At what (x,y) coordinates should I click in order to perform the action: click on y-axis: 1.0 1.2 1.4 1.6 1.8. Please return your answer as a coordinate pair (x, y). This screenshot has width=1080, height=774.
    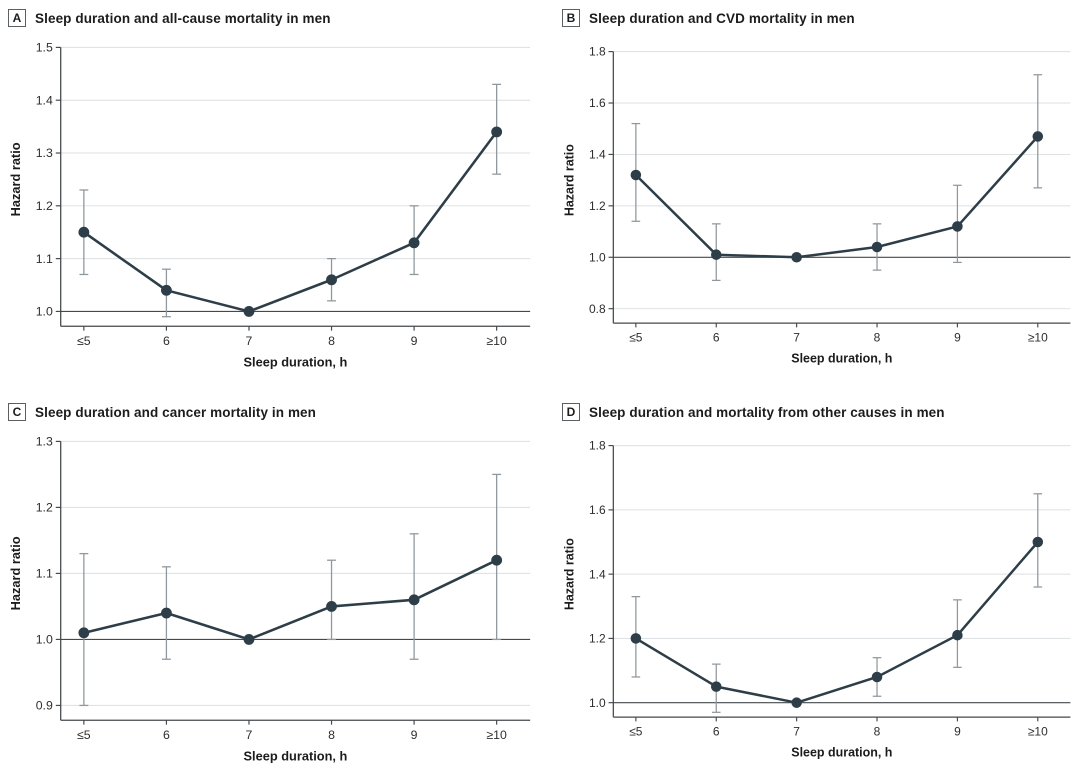
    Looking at the image, I should click on (601, 578).